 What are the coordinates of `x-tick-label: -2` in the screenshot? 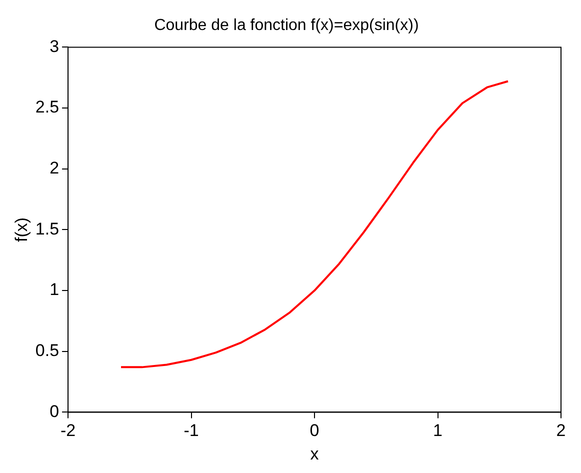 It's located at (68, 430).